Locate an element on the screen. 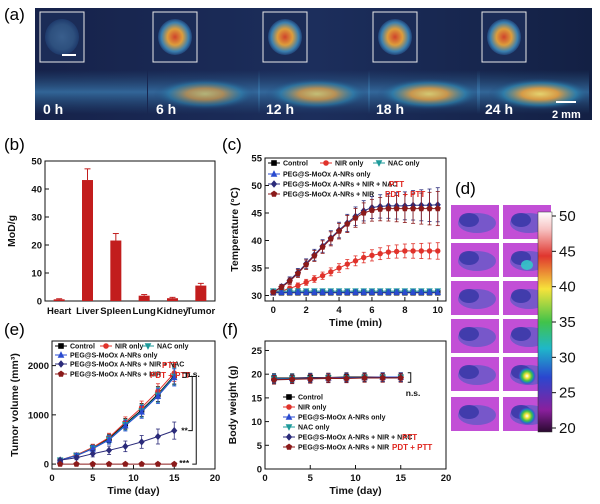  series-line-peg_nir_nac is located at coordinates (117, 445).